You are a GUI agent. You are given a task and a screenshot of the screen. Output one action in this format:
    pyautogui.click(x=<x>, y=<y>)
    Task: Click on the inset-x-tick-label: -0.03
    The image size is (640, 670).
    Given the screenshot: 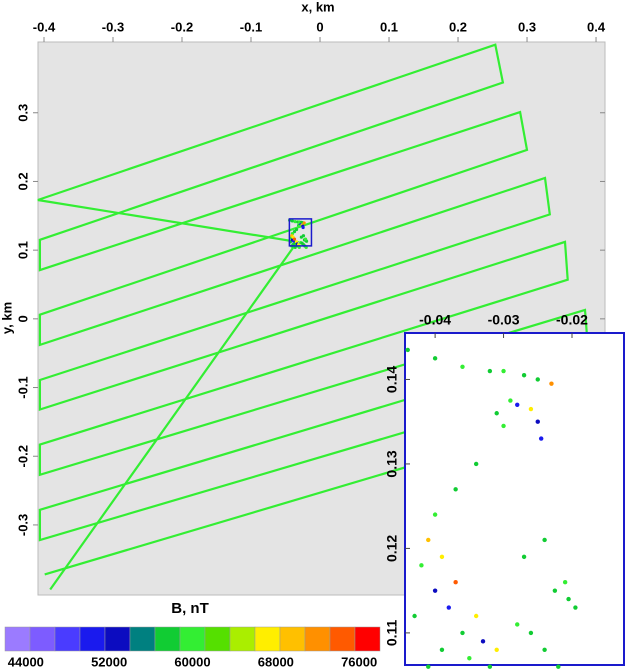 What is the action you would take?
    pyautogui.click(x=504, y=320)
    